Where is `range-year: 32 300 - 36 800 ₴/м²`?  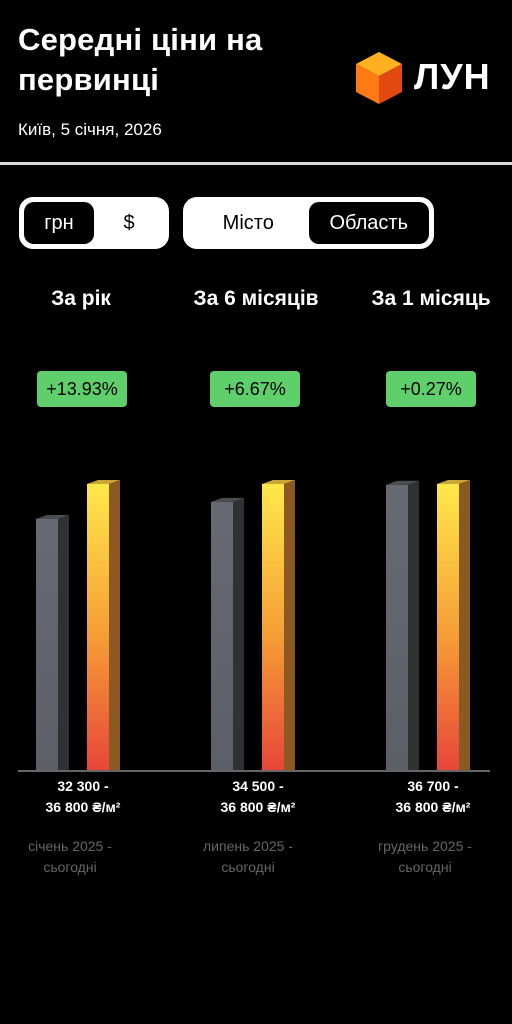 range-year: 32 300 - 36 800 ₴/м² is located at coordinates (83, 797).